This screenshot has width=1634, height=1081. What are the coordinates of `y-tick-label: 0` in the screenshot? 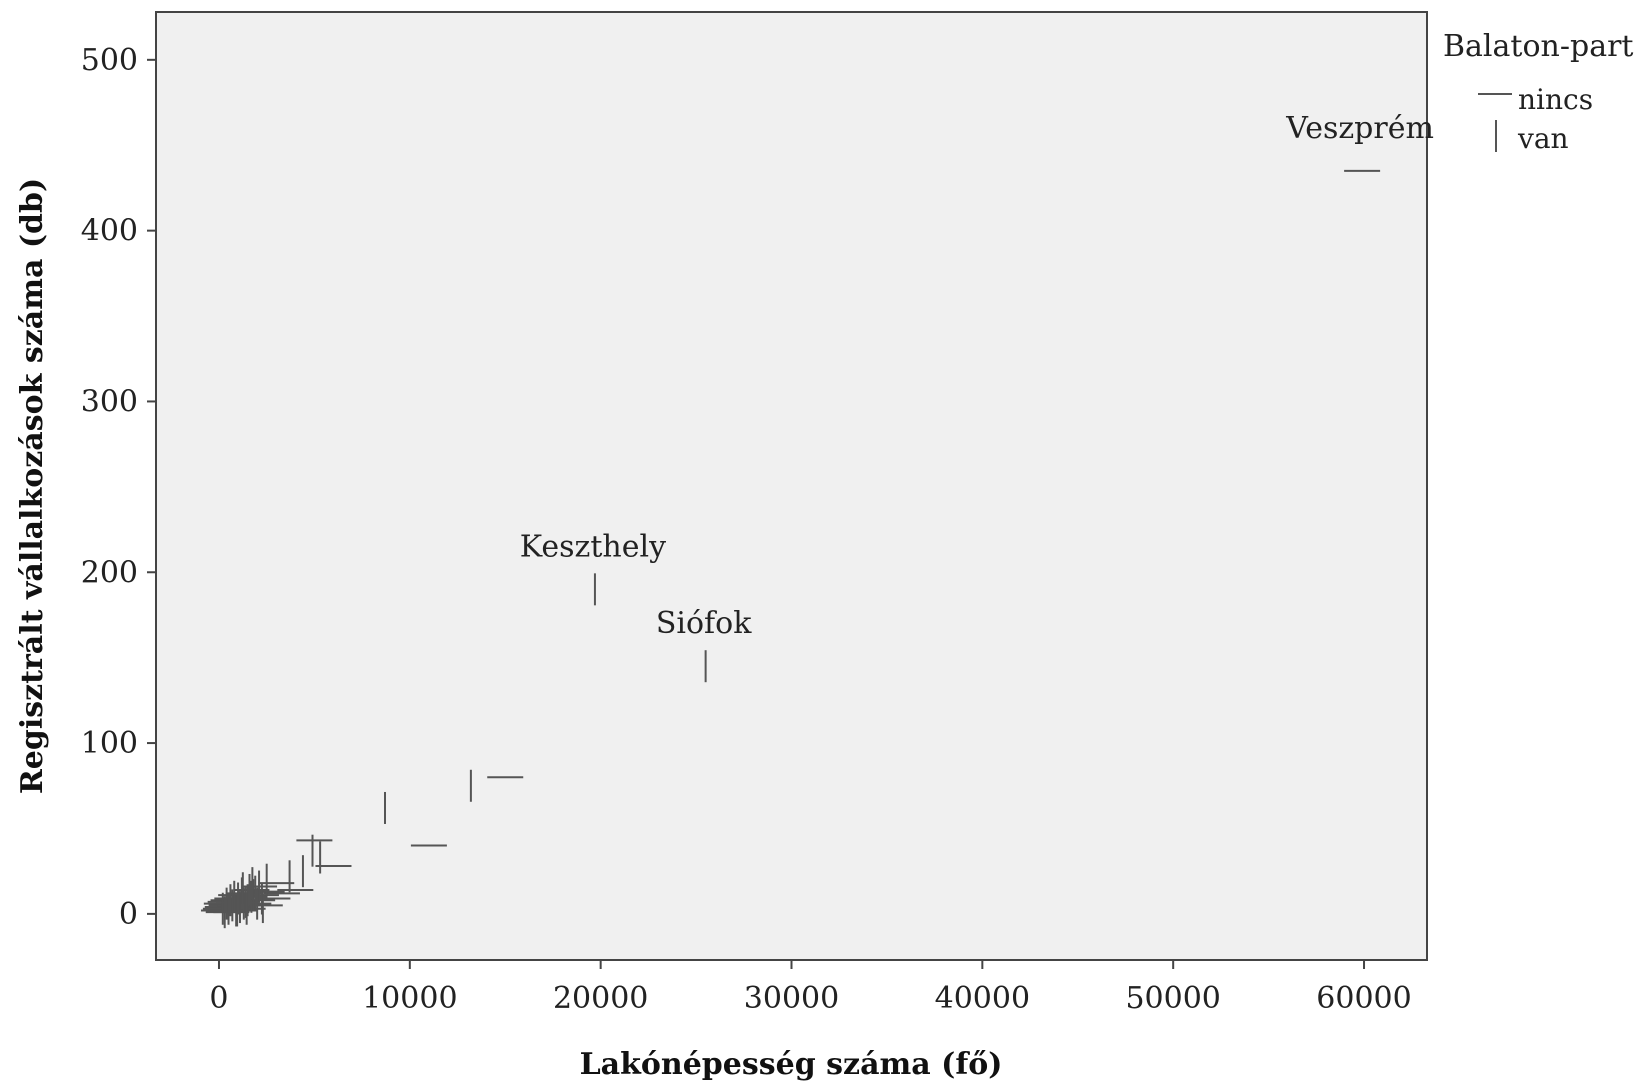 It's located at (128, 914).